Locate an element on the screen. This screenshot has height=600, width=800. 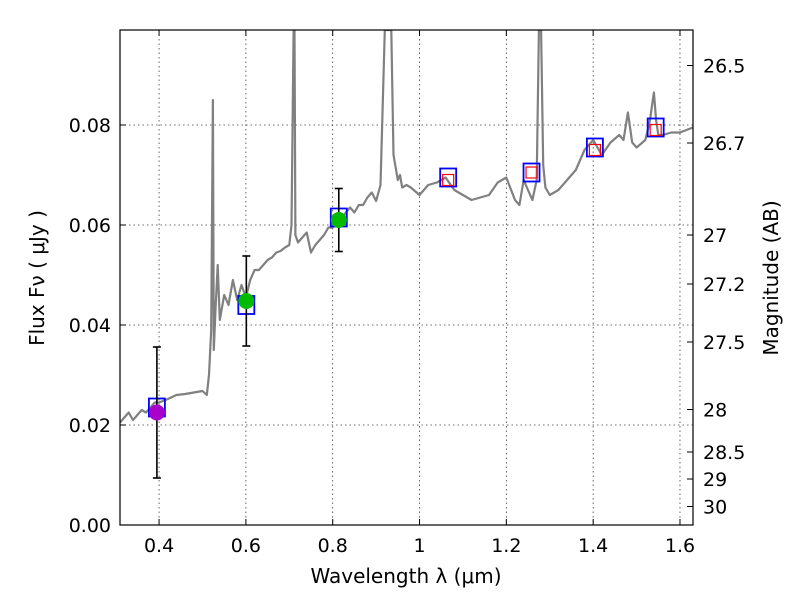
x-tick-label: 0.8 is located at coordinates (333, 546).